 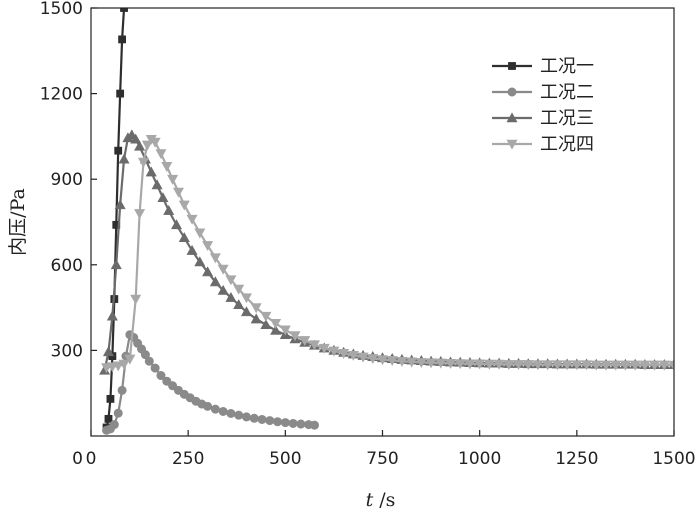 What do you see at coordinates (543, 118) in the screenshot?
I see `legend-entry-3: 工况三` at bounding box center [543, 118].